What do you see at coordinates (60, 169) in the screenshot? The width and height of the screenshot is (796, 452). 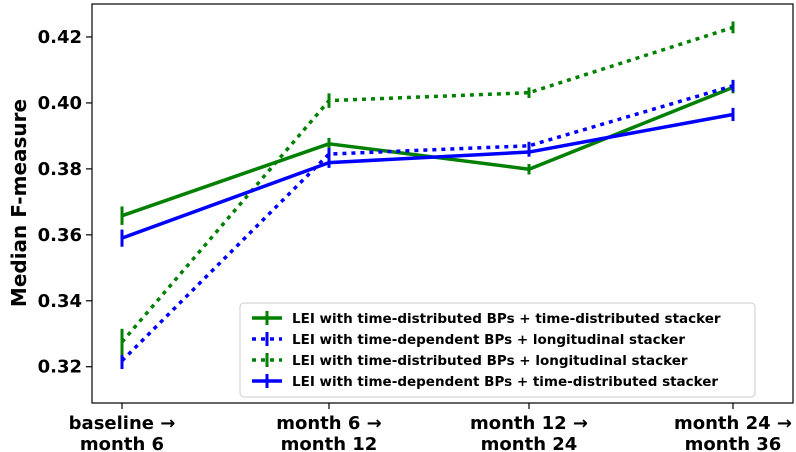 I see `y-tick-label: 0.38` at bounding box center [60, 169].